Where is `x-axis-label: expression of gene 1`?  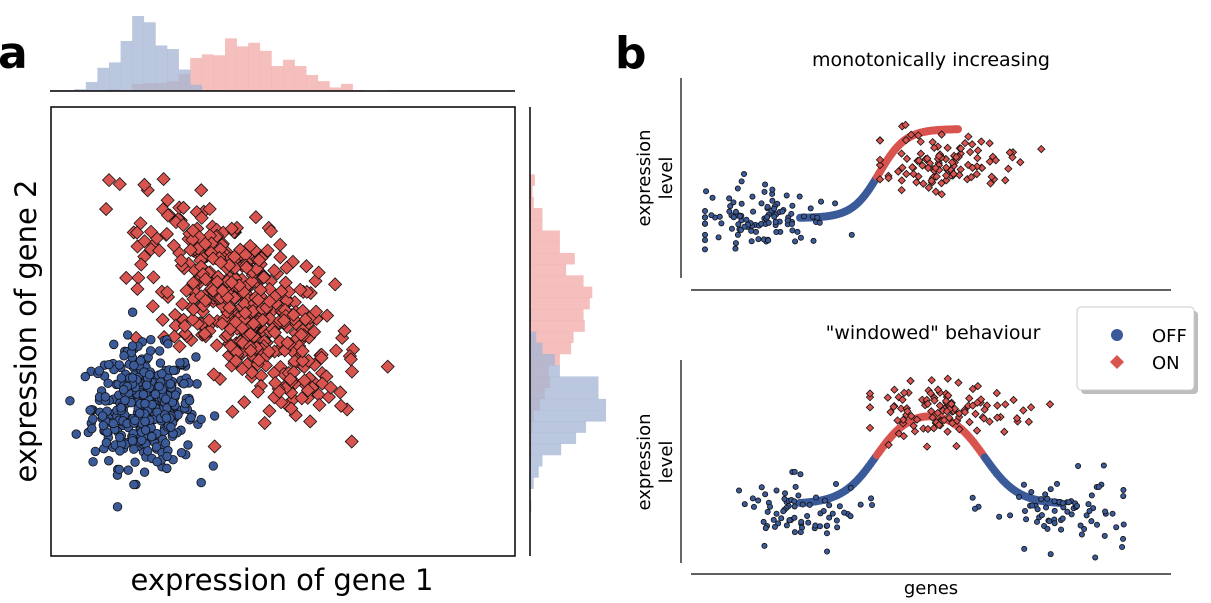 x-axis-label: expression of gene 1 is located at coordinates (282, 580).